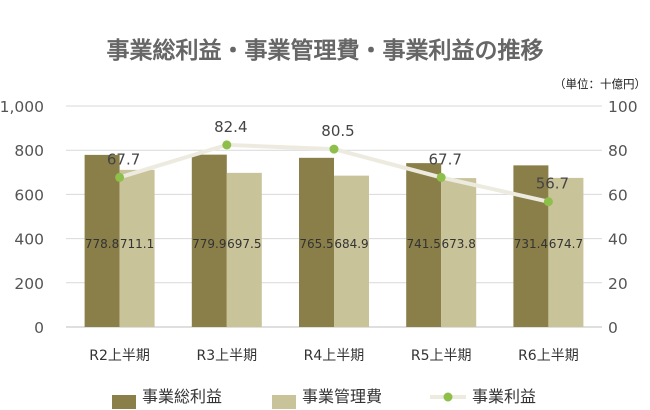 Image resolution: width=650 pixels, height=410 pixels. What do you see at coordinates (441, 356) in the screenshot?
I see `x-tick-label: R5上半期` at bounding box center [441, 356].